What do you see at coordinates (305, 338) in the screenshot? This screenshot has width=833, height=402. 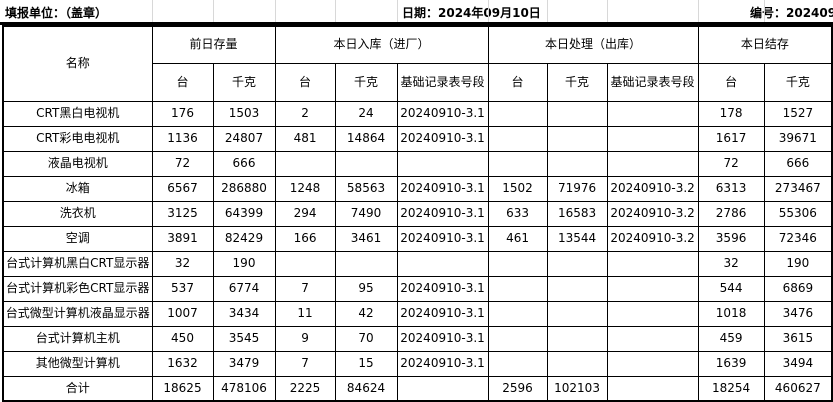 I see `value-cell: 9` at bounding box center [305, 338].